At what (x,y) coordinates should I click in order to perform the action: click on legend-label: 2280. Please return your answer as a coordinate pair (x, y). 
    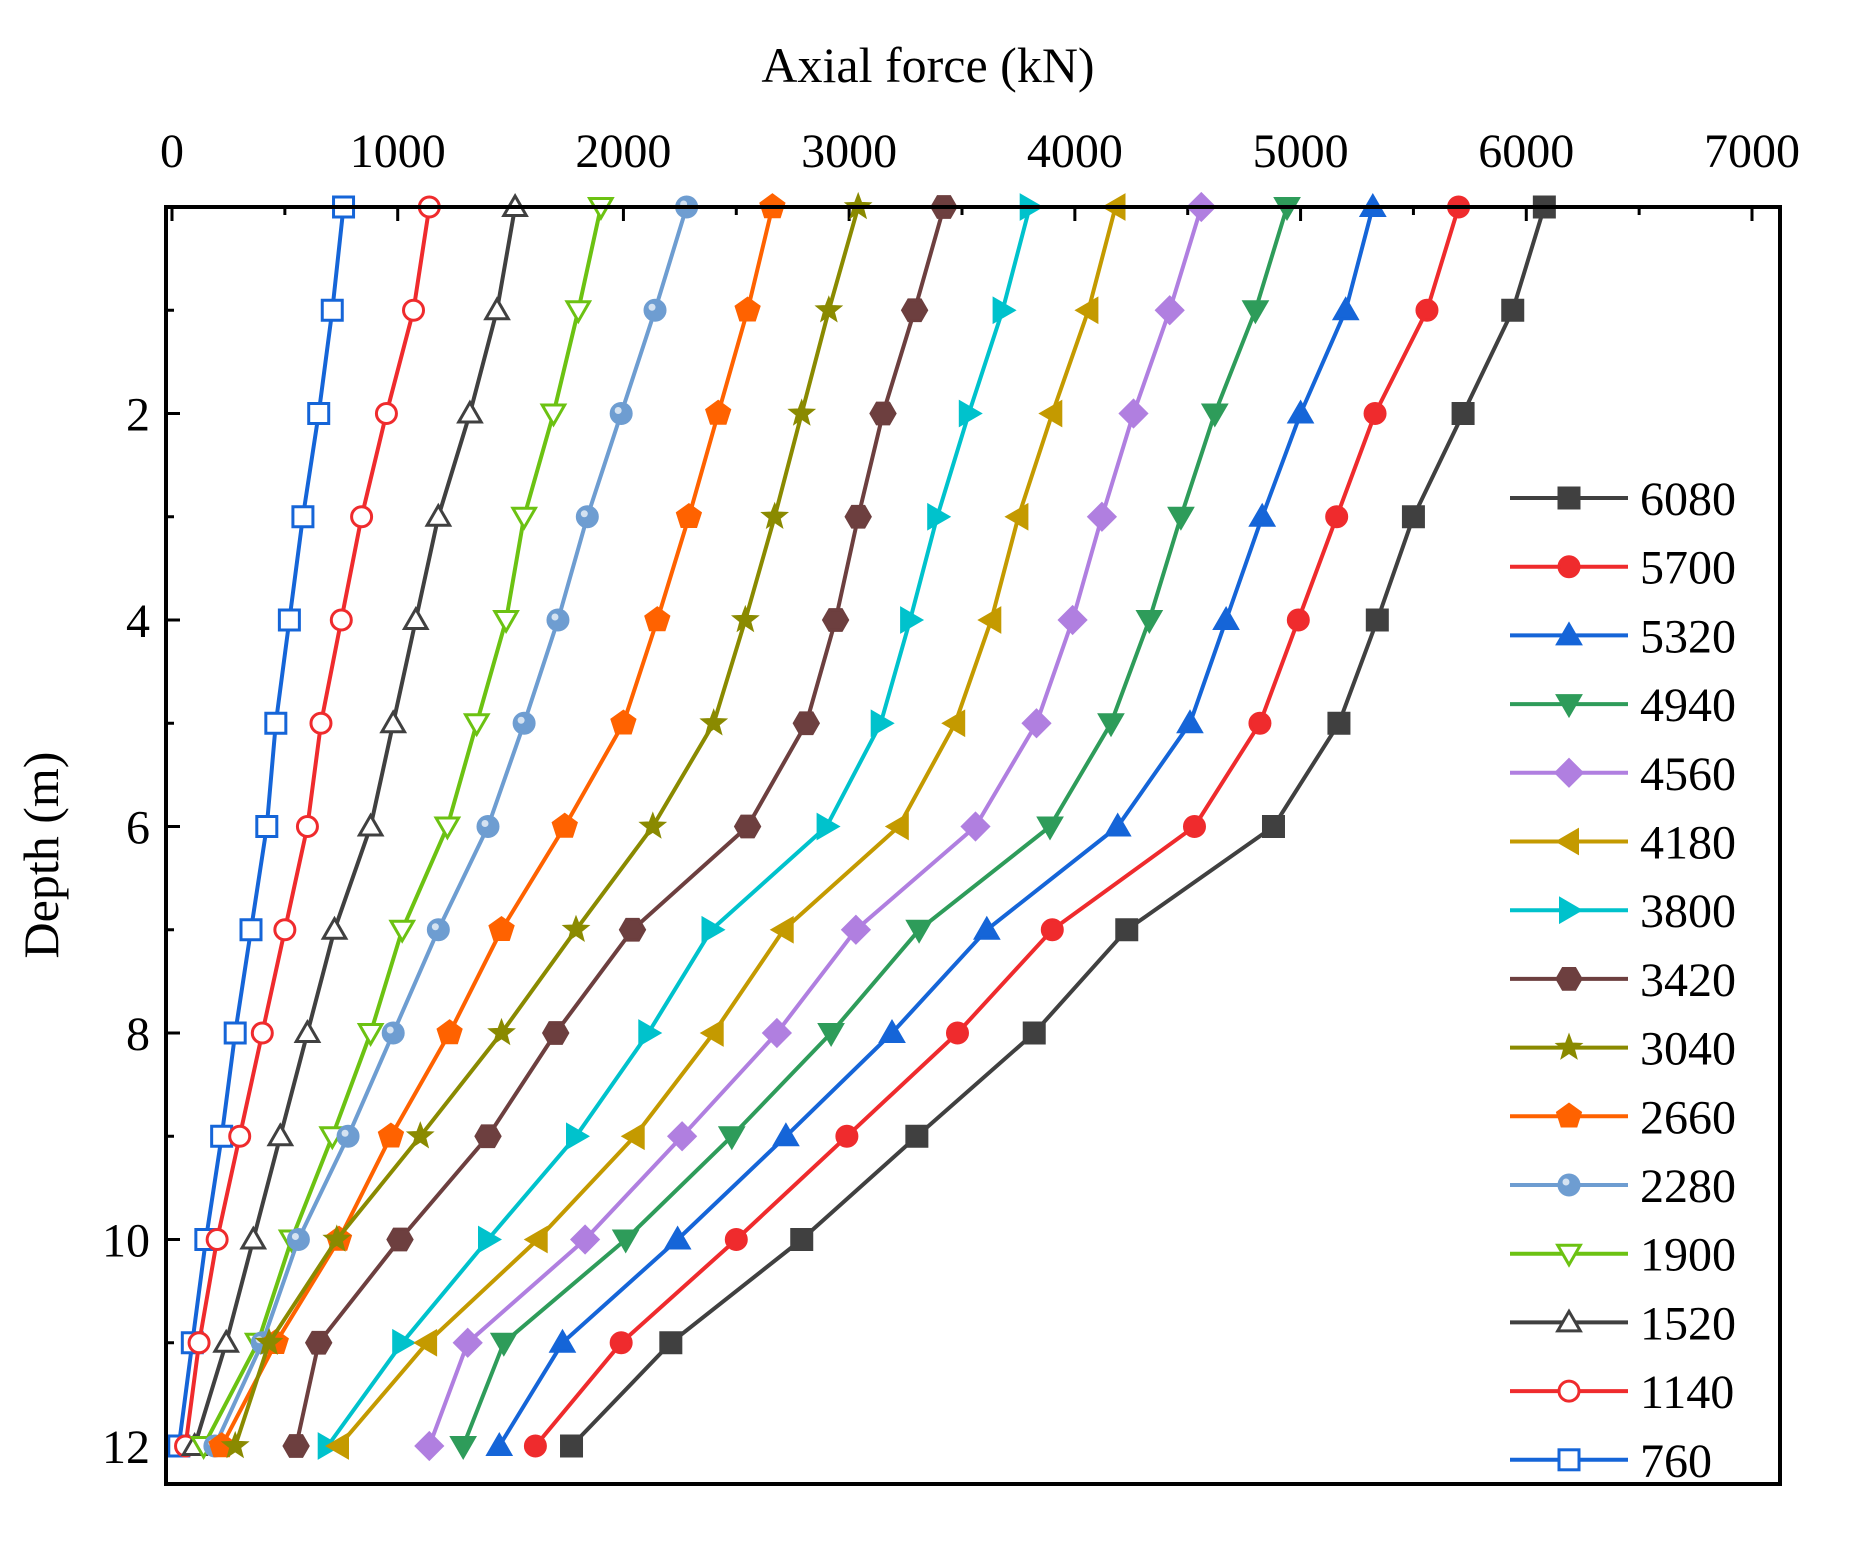
    Looking at the image, I should click on (1688, 1186).